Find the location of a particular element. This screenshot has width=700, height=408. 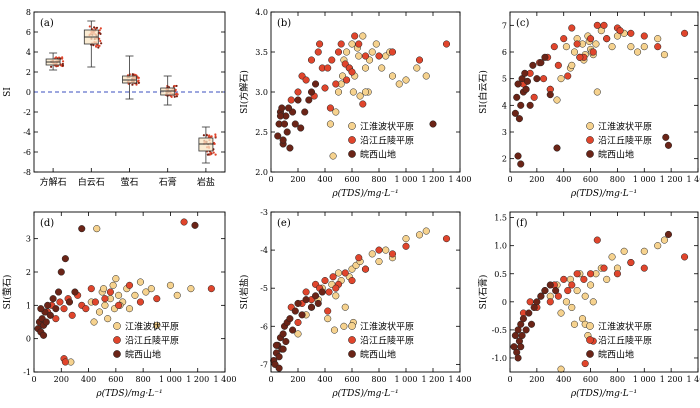

x-axis-label: ρ(TDS)/mg·L⁻¹ is located at coordinates (364, 193).